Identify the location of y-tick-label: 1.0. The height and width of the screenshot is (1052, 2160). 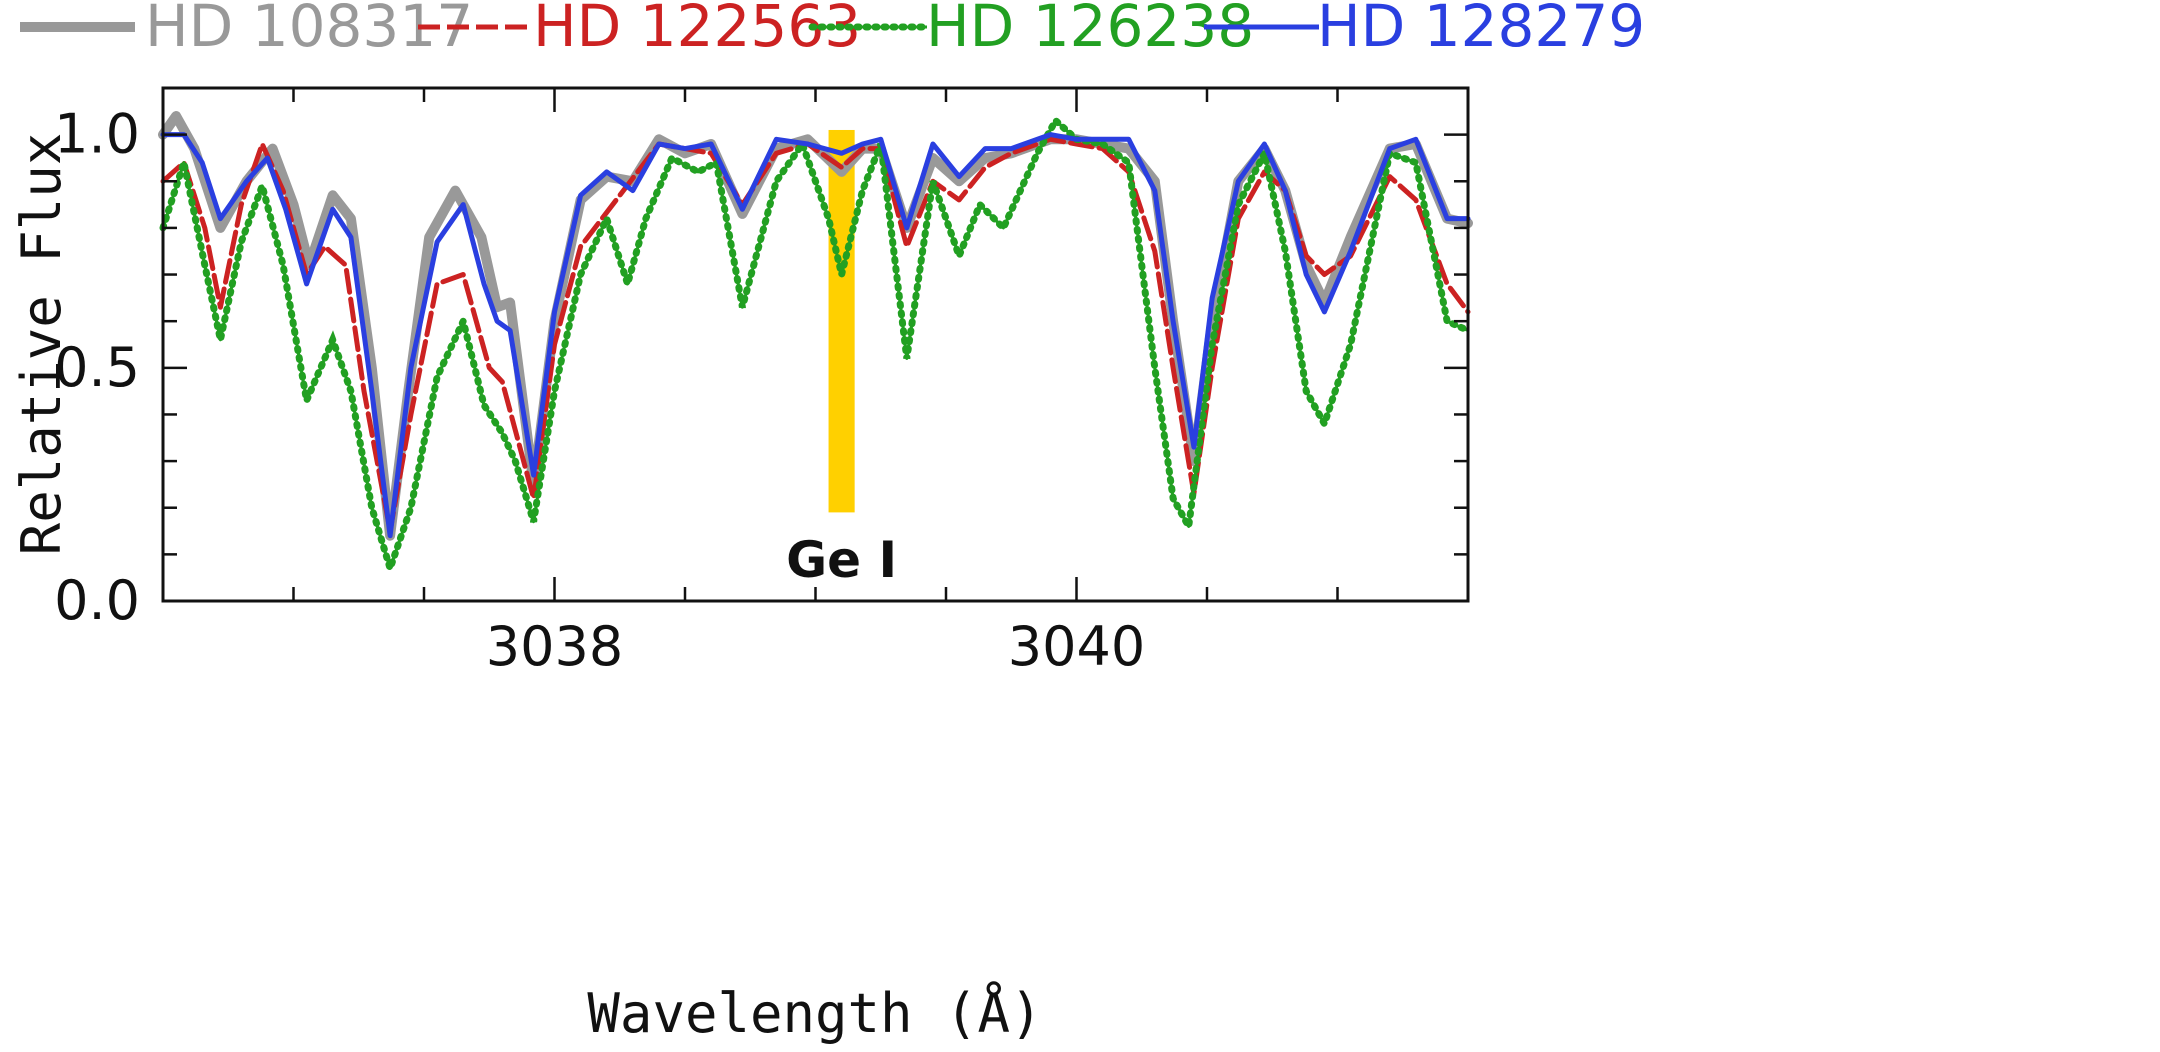
(97, 134).